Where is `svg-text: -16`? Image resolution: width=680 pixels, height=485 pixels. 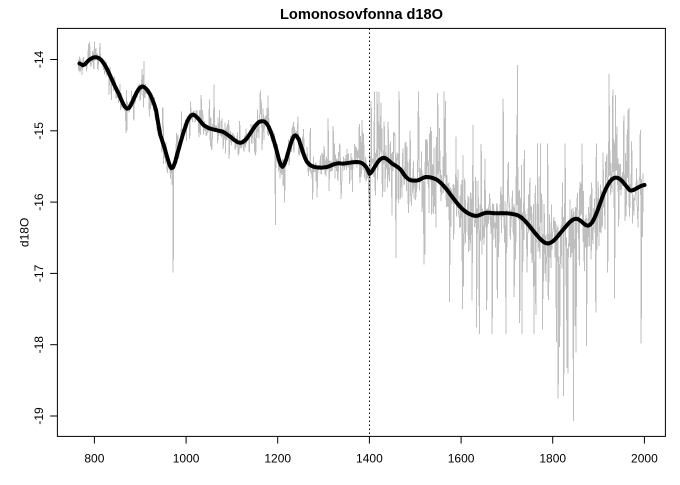
svg-text: -16 is located at coordinates (39, 202).